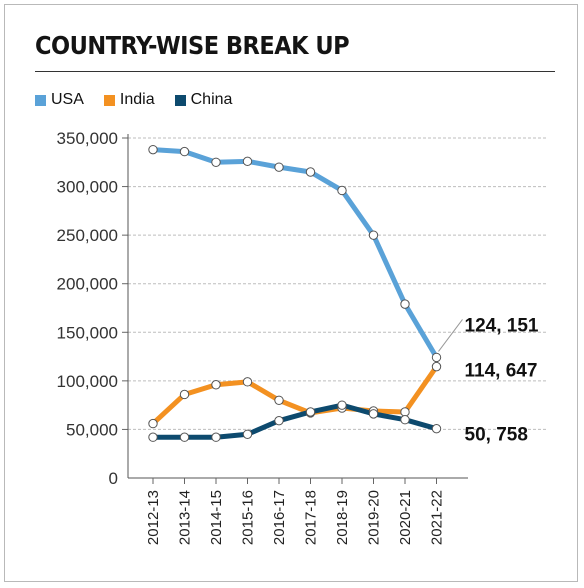 The width and height of the screenshot is (584, 588). Describe the element at coordinates (279, 517) in the screenshot. I see `x-tick-label-2016-17: 2016-17` at that location.